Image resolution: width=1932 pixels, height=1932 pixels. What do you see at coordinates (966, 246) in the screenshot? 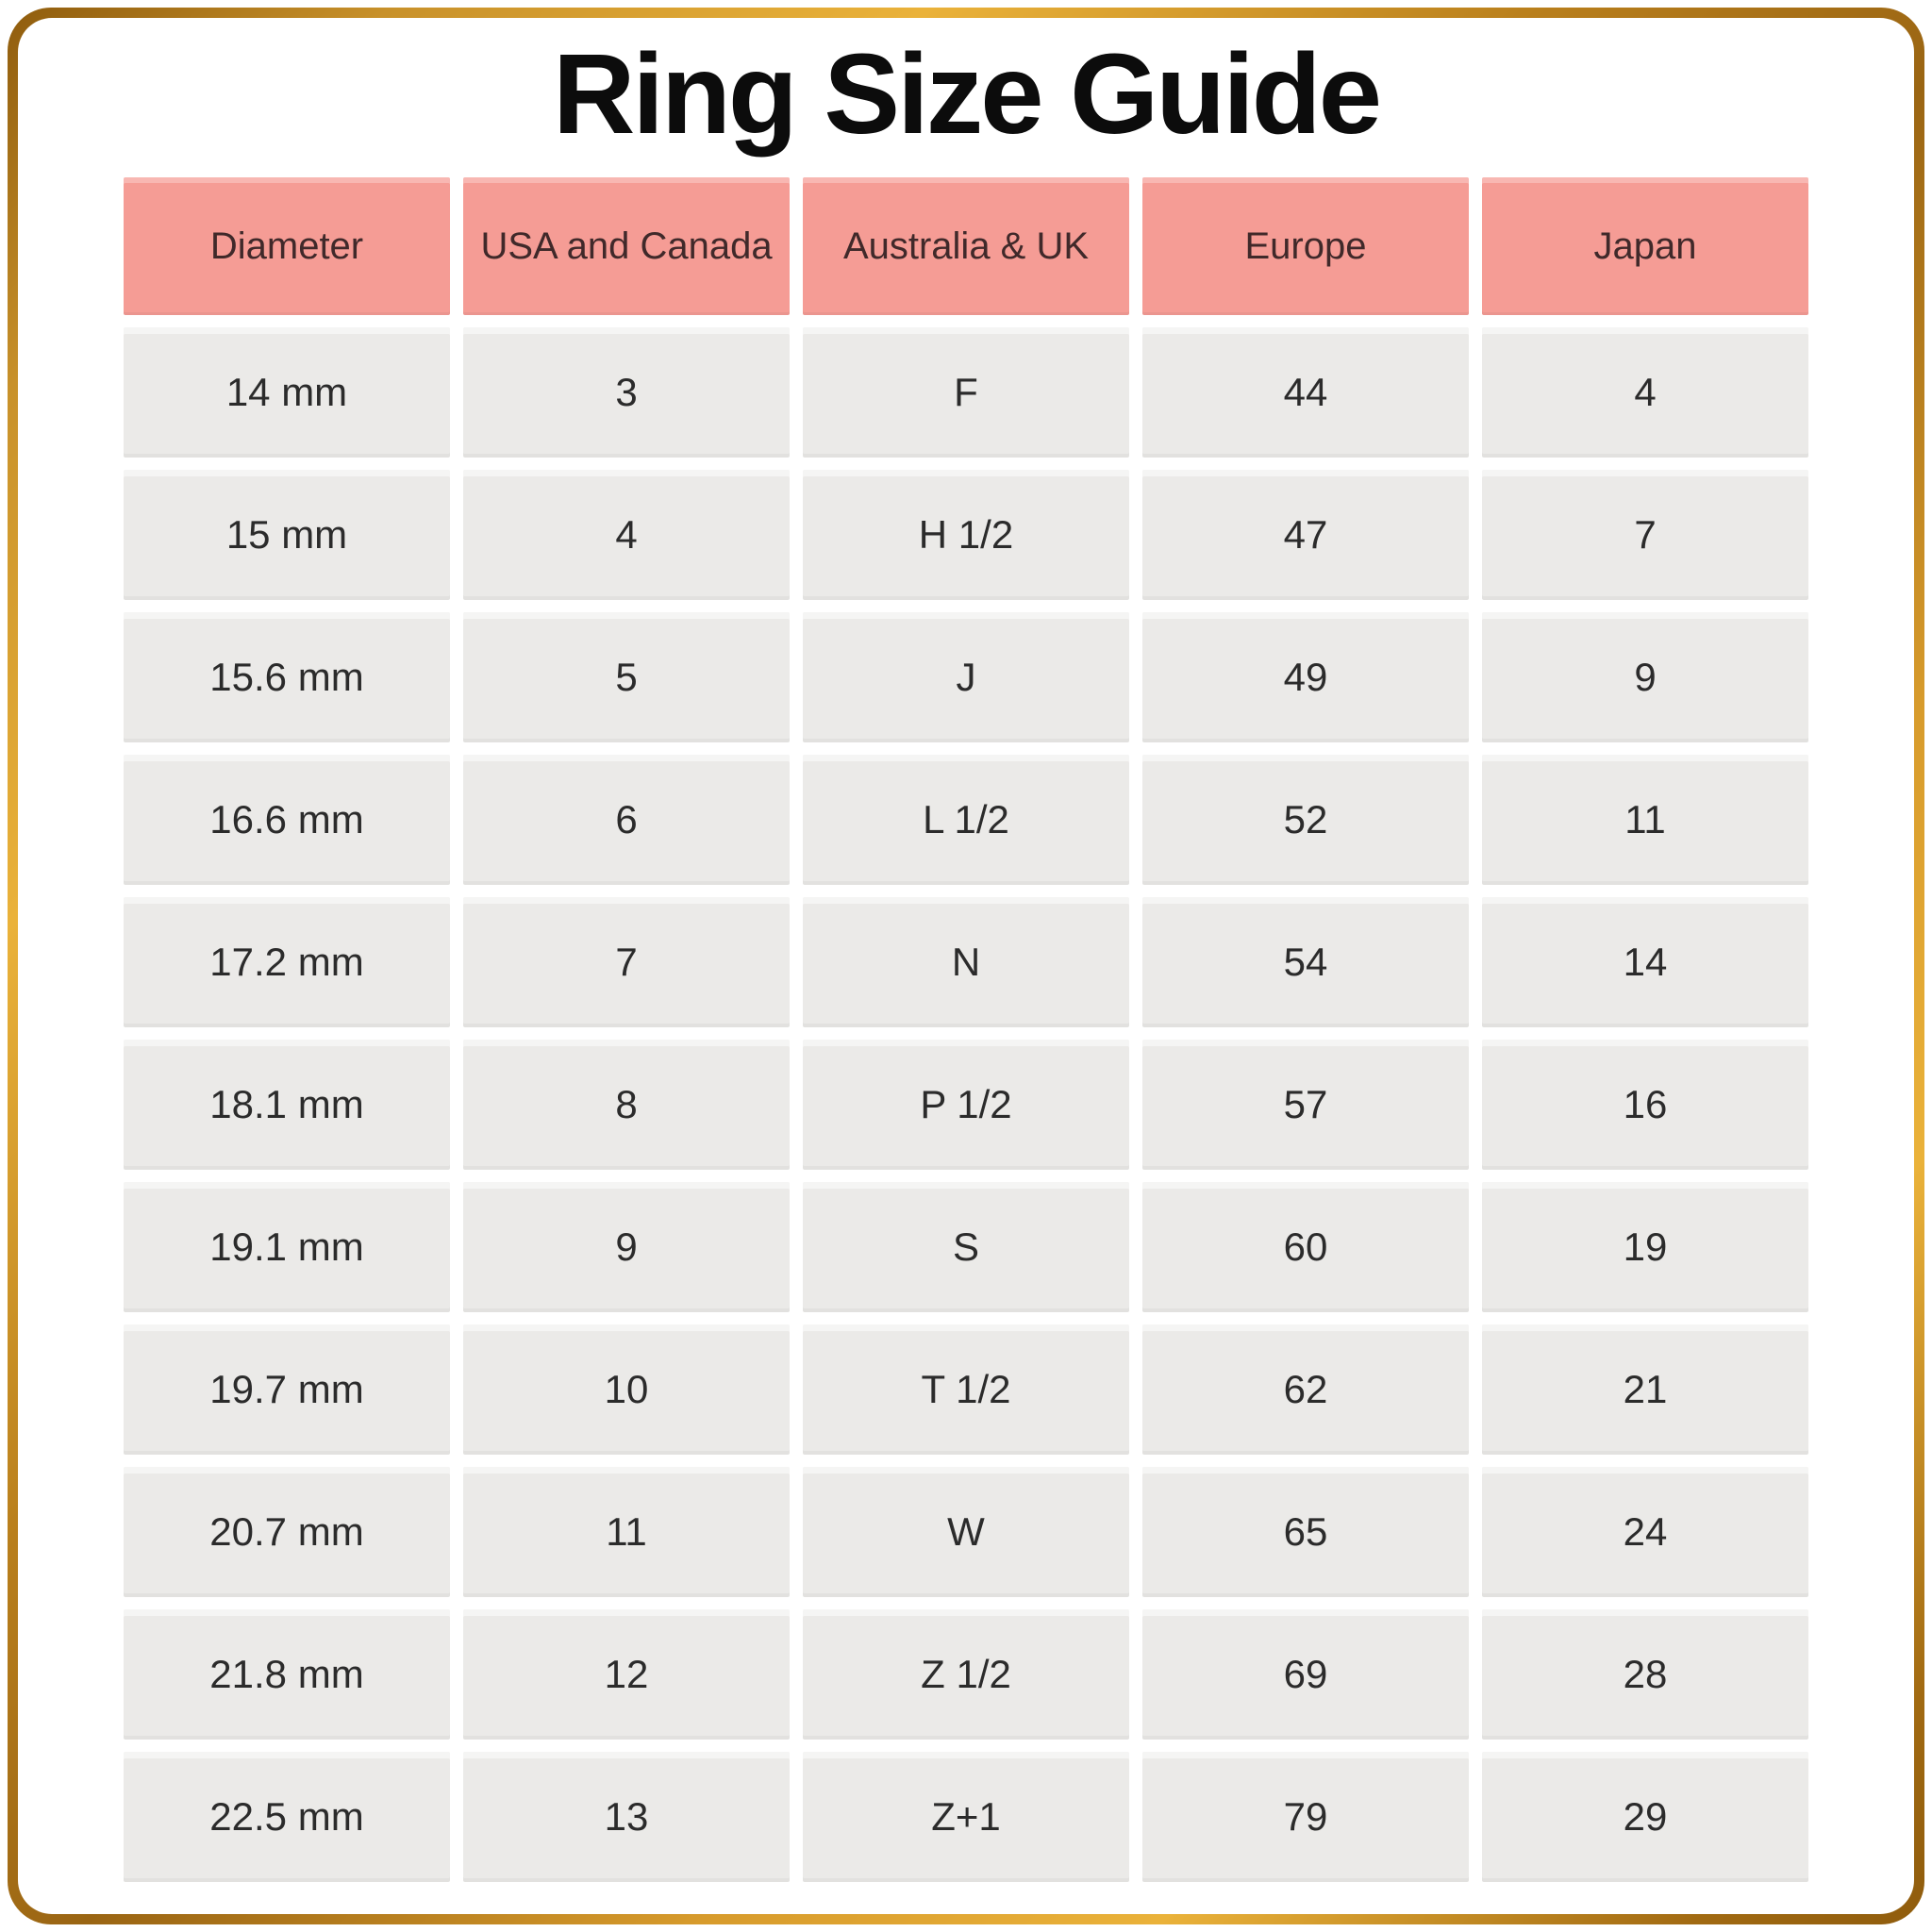
I see `column-header-australia-uk: Australia & UK` at bounding box center [966, 246].